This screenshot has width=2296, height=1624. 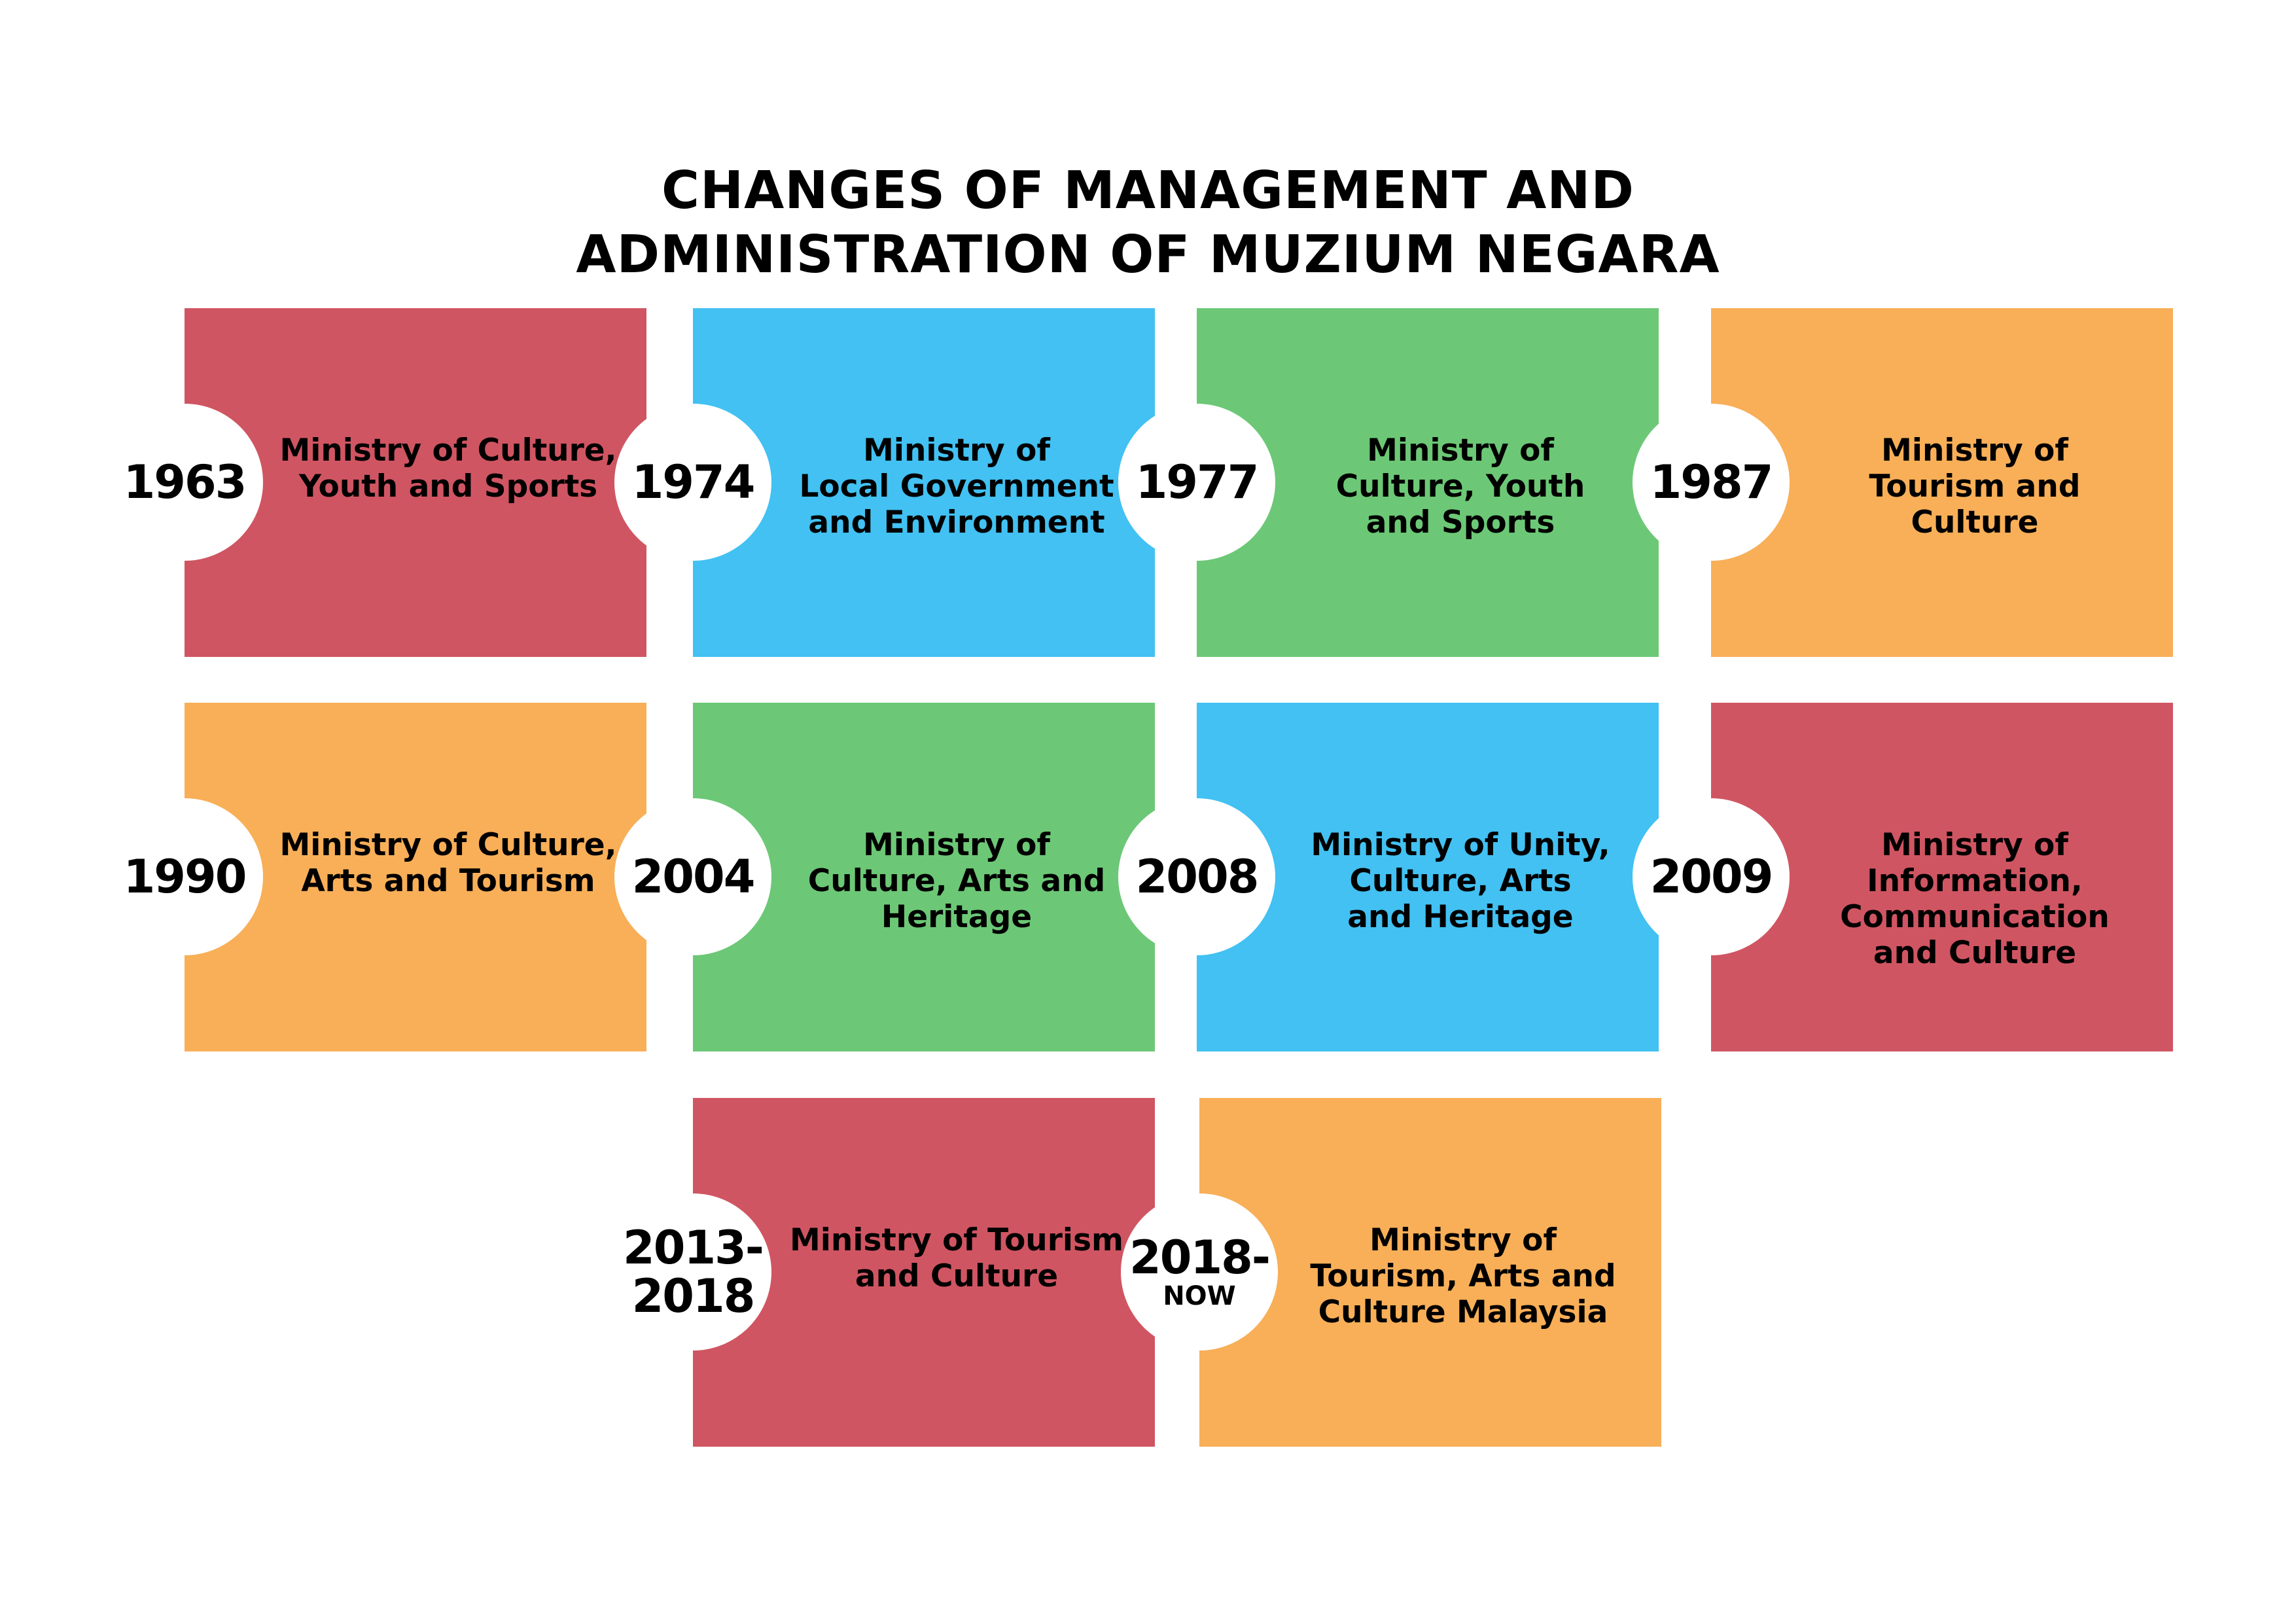 I want to click on year-label: 1990, so click(x=184, y=876).